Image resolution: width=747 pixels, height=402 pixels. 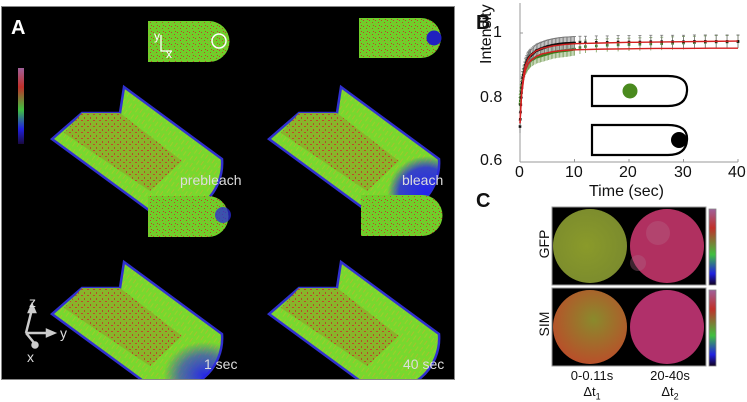 What do you see at coordinates (628, 172) in the screenshot?
I see `xtick-20: 20` at bounding box center [628, 172].